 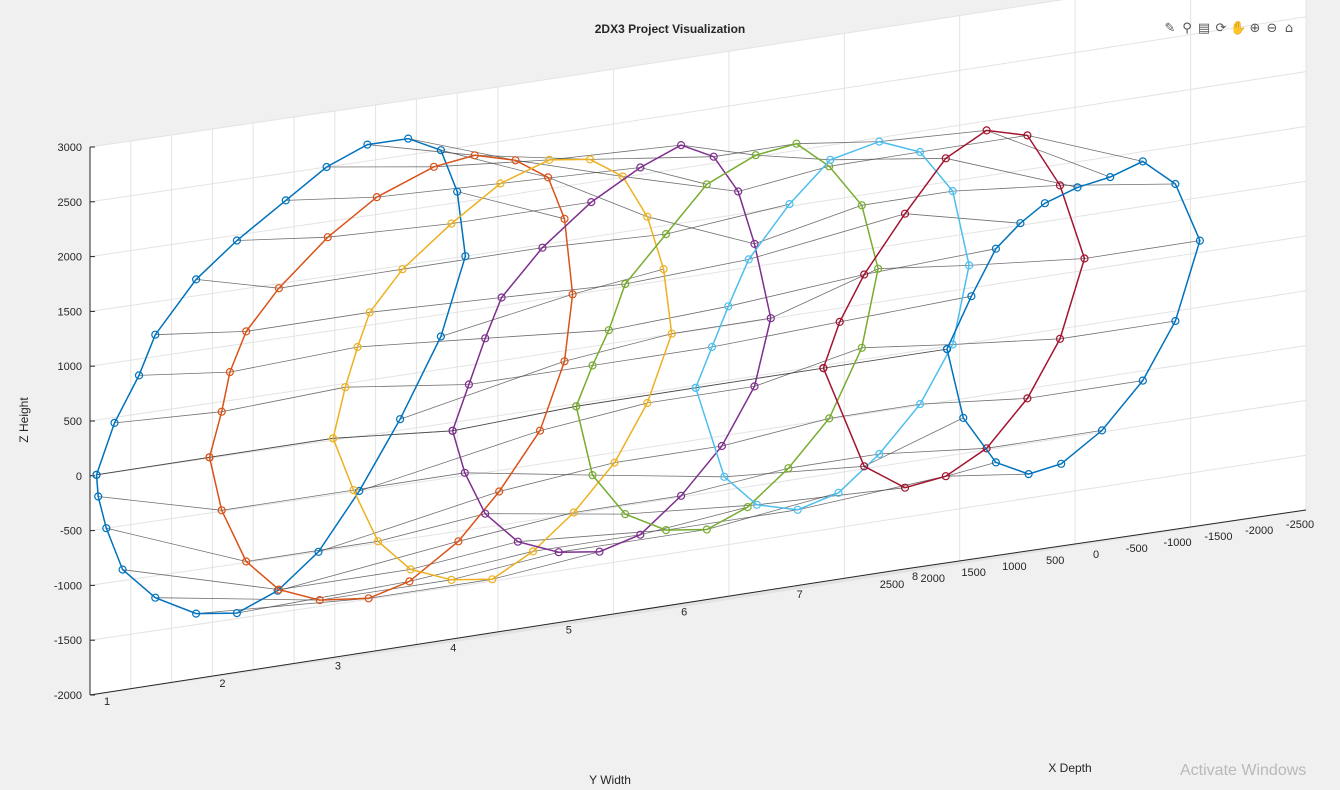 I want to click on x-tick-label: 3, so click(x=338, y=666).